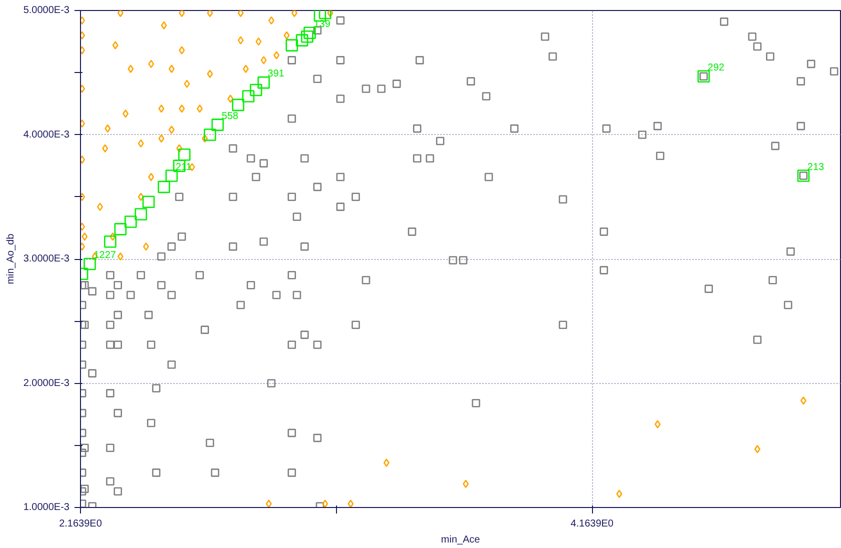 This screenshot has height=548, width=841. I want to click on y-tick-label: 4.0000E-3, so click(46, 134).